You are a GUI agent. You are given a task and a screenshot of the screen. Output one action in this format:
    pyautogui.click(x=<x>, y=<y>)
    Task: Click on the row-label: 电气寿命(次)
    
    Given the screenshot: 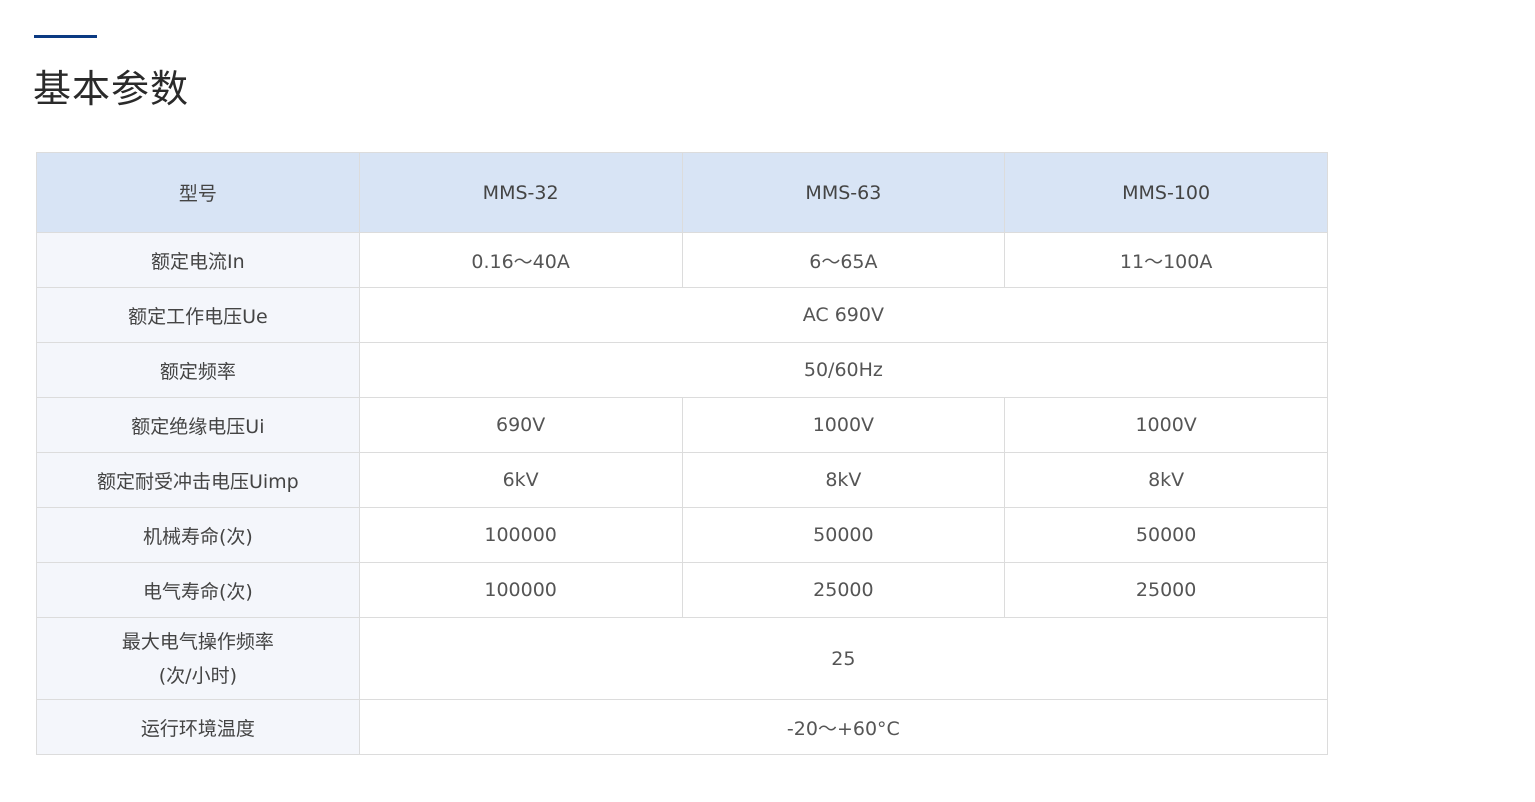 What is the action you would take?
    pyautogui.click(x=198, y=590)
    